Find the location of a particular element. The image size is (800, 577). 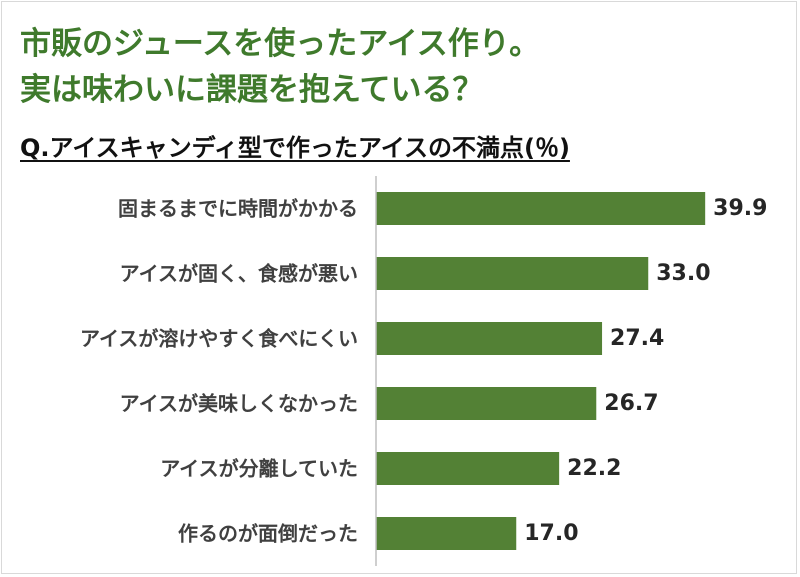

value-label: 33.0 is located at coordinates (683, 273).